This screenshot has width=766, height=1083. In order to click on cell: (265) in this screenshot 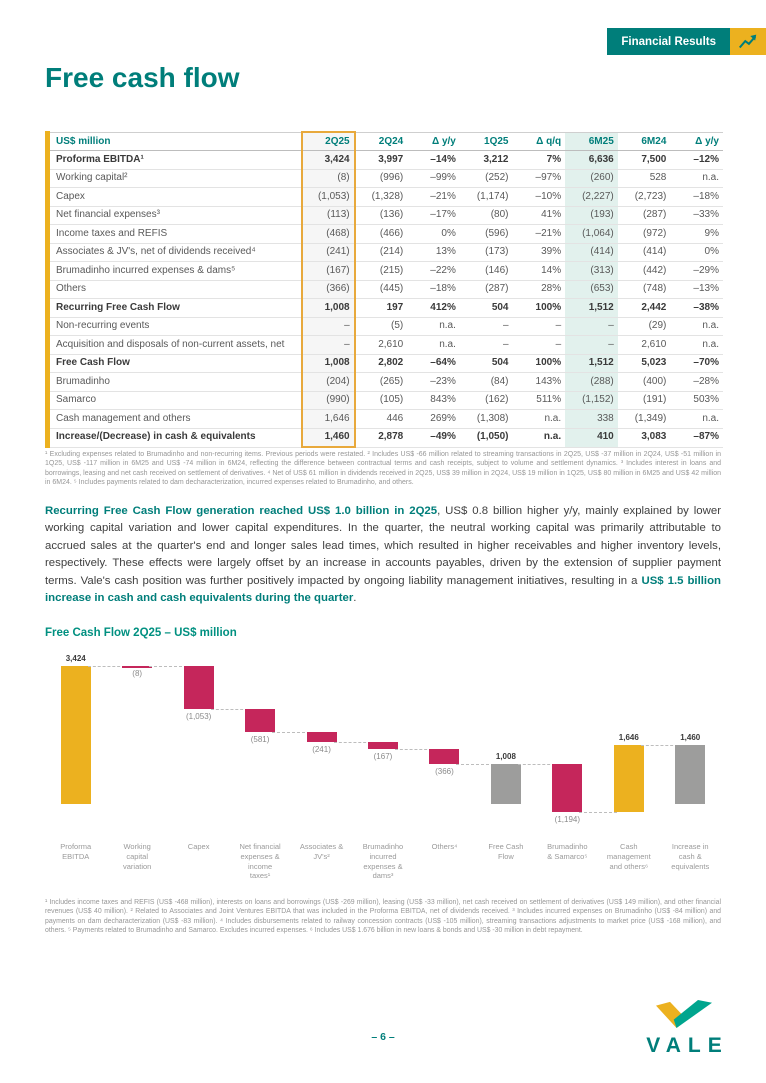, I will do `click(381, 382)`.